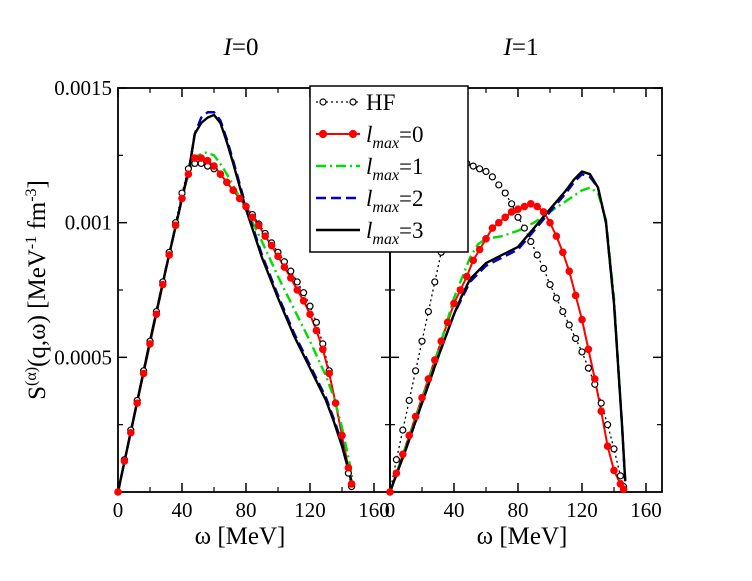 The image size is (752, 581). What do you see at coordinates (521, 47) in the screenshot?
I see `panel-title-right: I=1` at bounding box center [521, 47].